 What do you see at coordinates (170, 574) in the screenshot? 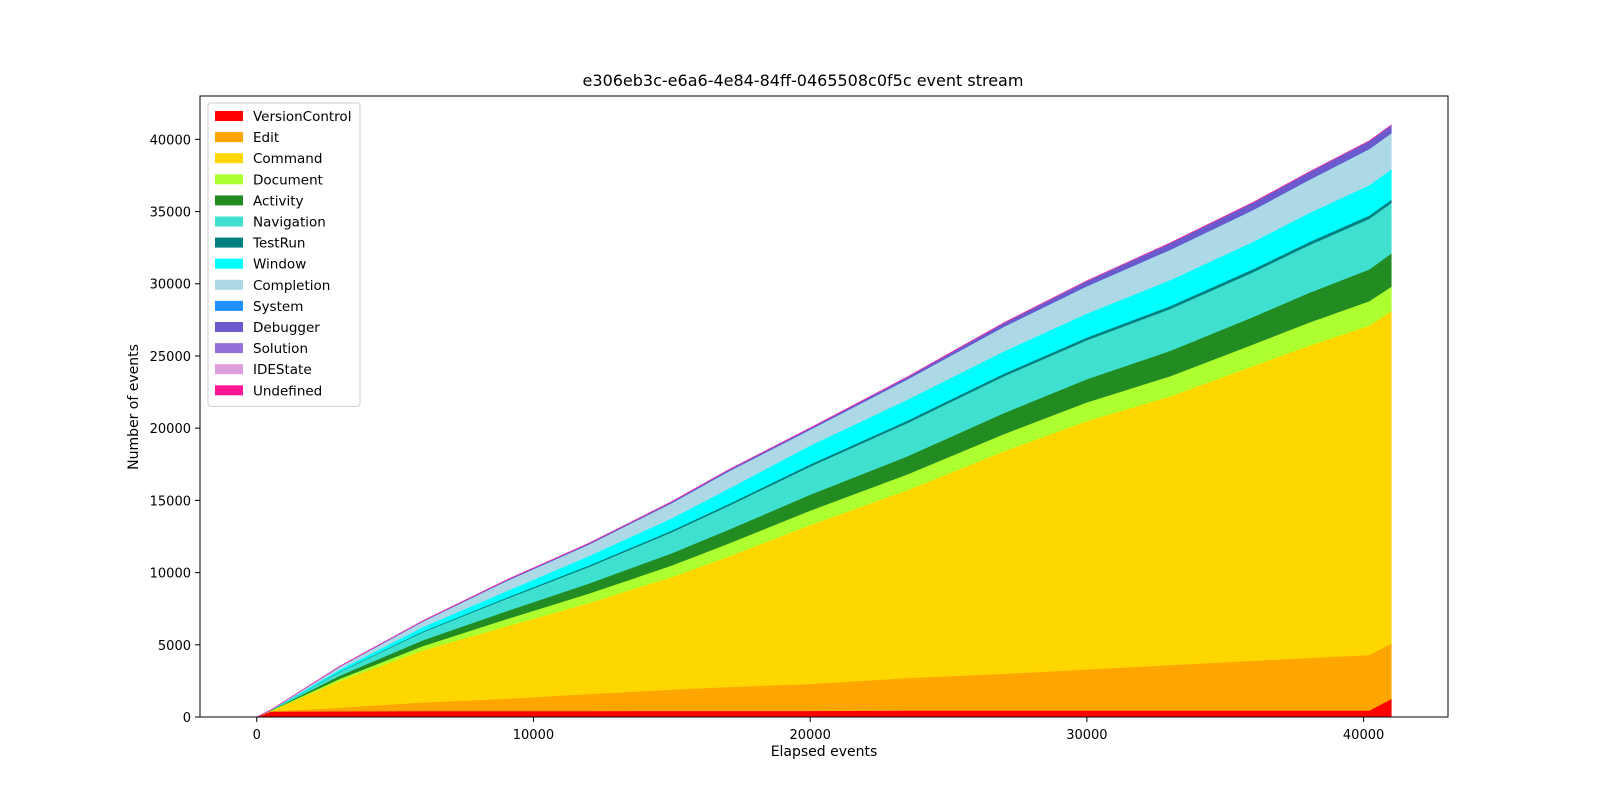
I see `y-tick-label-2: 10000` at bounding box center [170, 574].